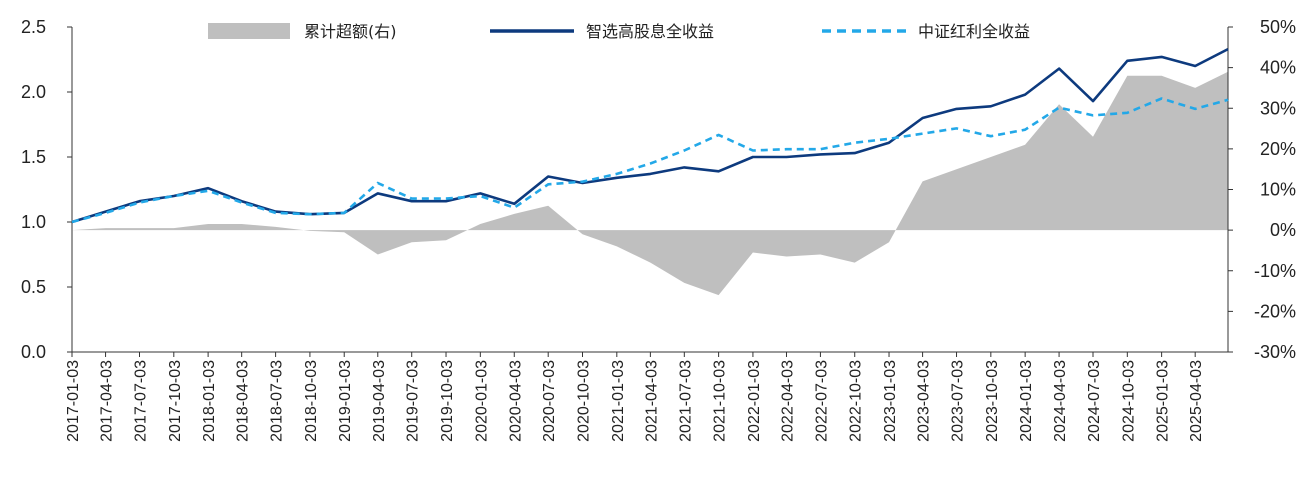 This screenshot has width=1305, height=498. Describe the element at coordinates (584, 401) in the screenshot. I see `x-tick-label: 2020-10-03` at that location.